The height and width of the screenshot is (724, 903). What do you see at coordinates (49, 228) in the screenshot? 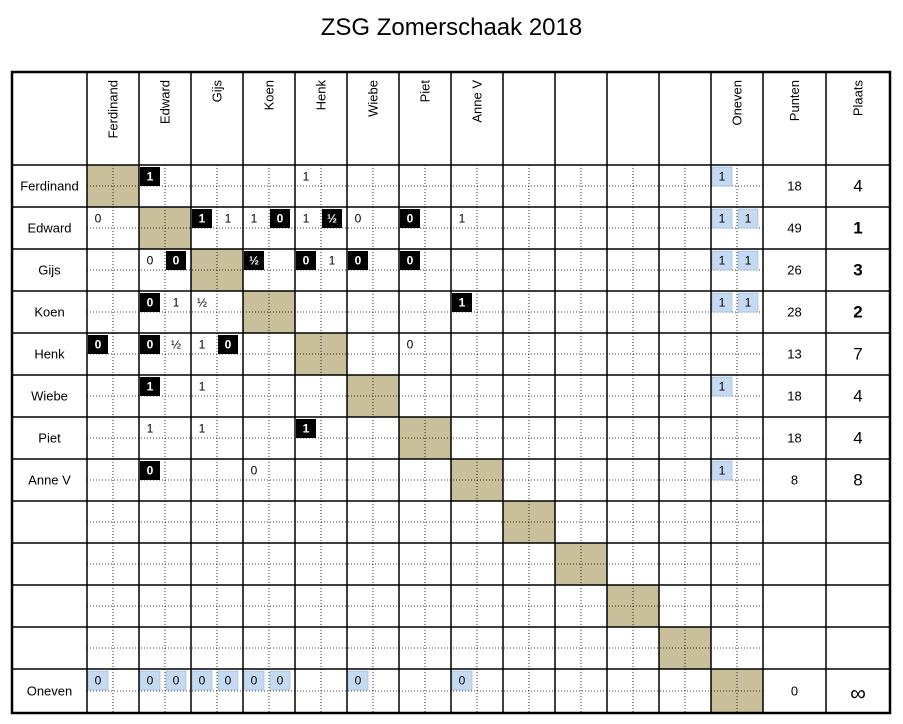
I see `row-player-name: Edward` at bounding box center [49, 228].